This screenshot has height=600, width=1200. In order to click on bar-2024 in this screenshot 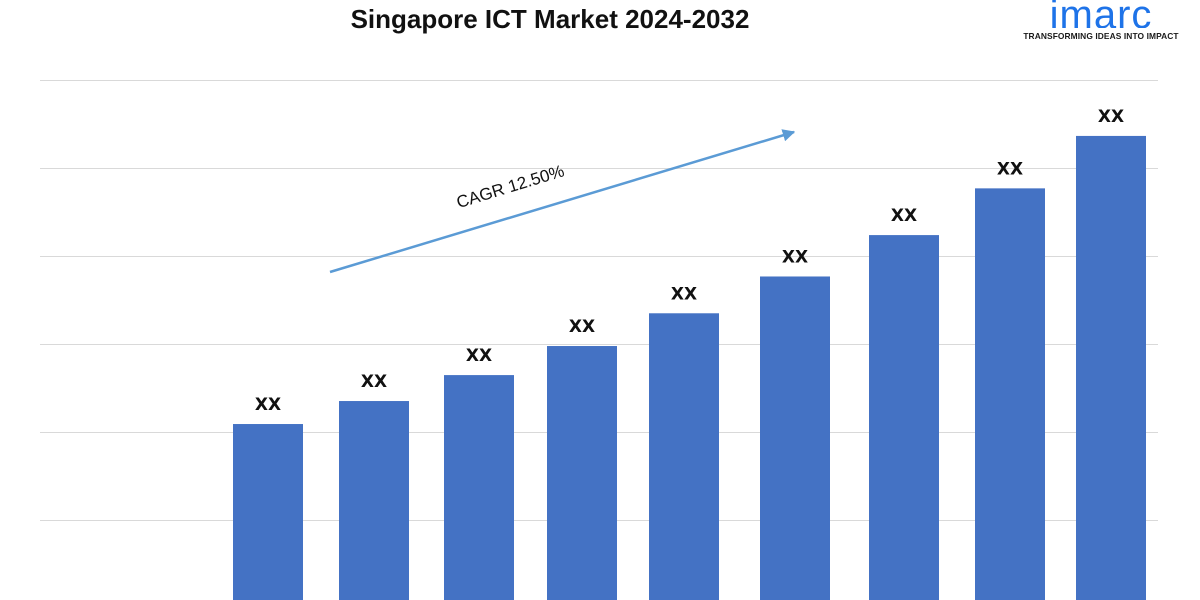, I will do `click(268, 512)`.